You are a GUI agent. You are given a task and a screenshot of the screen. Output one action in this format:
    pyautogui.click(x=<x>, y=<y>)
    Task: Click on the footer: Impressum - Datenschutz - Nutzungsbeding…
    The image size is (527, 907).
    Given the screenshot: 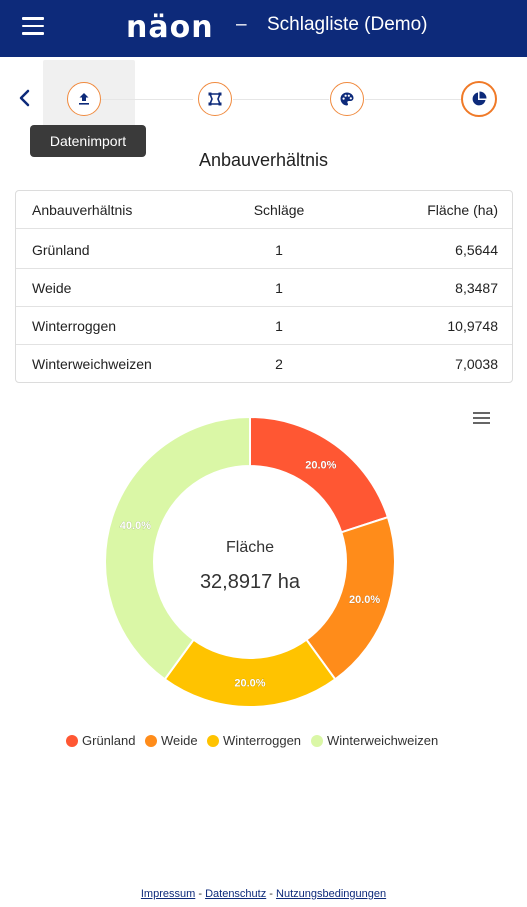 What is the action you would take?
    pyautogui.click(x=263, y=894)
    